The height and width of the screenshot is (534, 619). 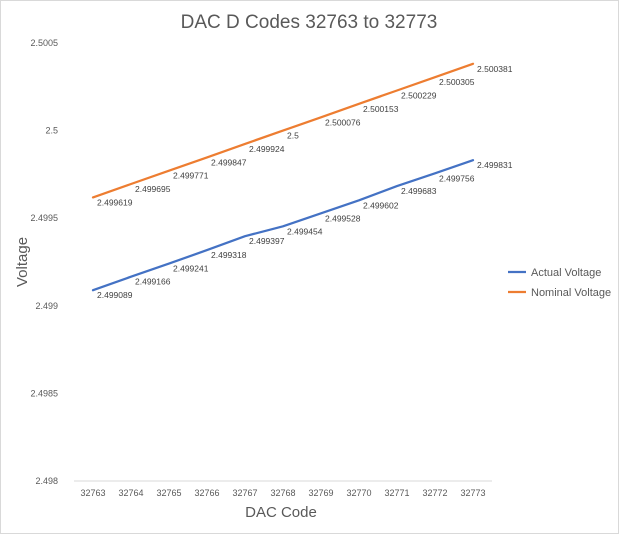 What do you see at coordinates (130, 493) in the screenshot?
I see `x-tick-label: 32764` at bounding box center [130, 493].